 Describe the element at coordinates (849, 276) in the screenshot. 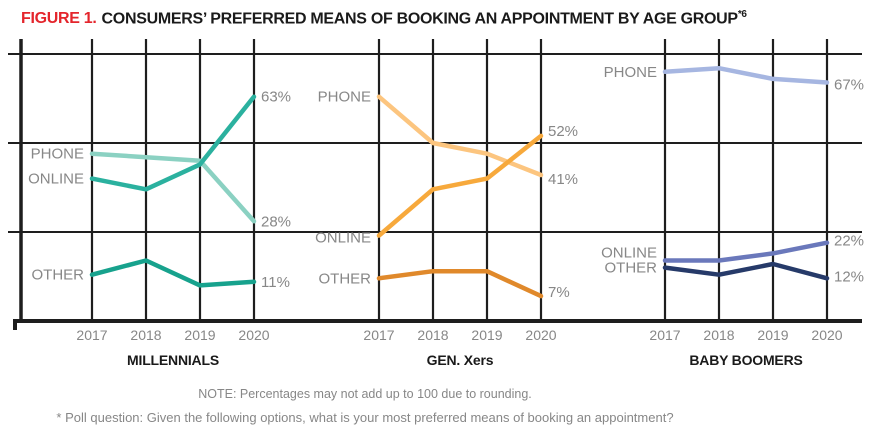

I see `value-label: 12%` at that location.